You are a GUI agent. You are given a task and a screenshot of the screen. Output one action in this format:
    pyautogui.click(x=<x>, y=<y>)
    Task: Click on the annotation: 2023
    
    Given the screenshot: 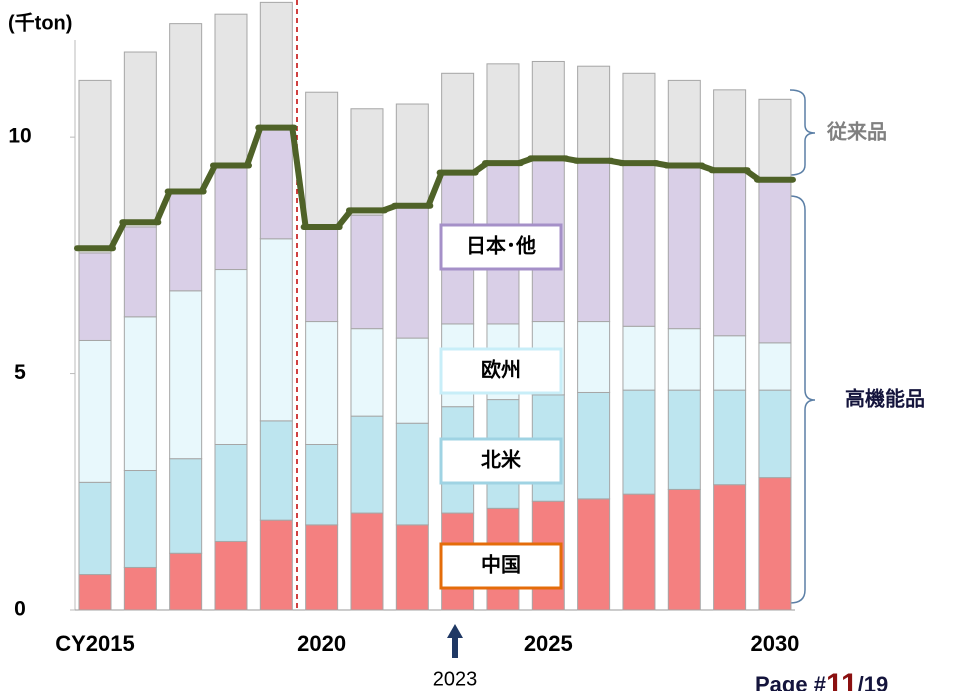 What is the action you would take?
    pyautogui.click(x=455, y=679)
    